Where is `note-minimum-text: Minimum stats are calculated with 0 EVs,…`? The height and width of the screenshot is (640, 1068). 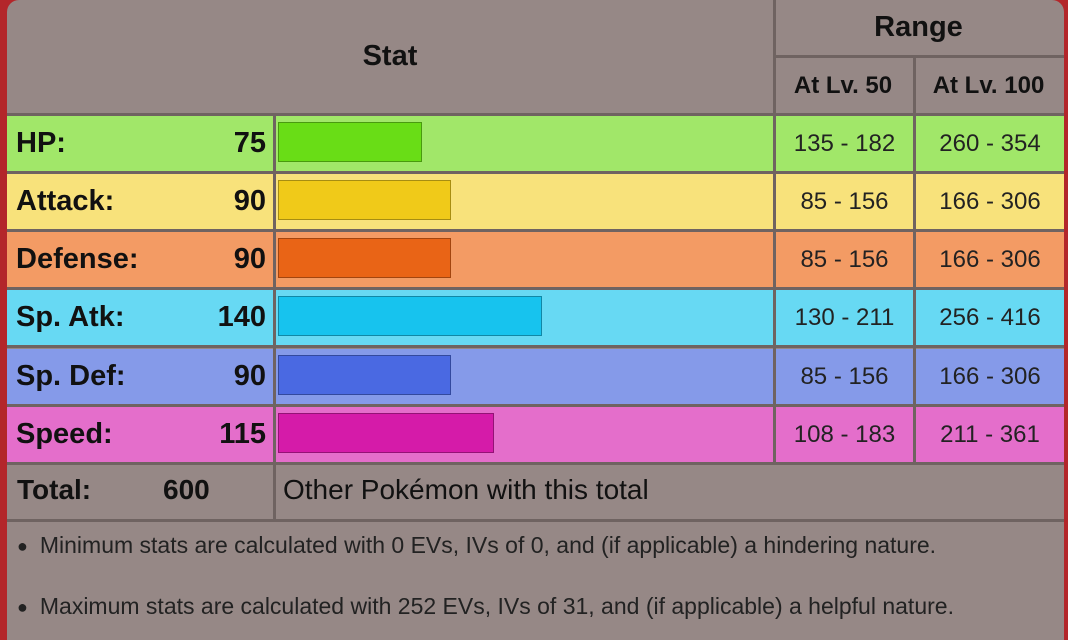
note-minimum-text: Minimum stats are calculated with 0 EVs,… is located at coordinates (488, 545).